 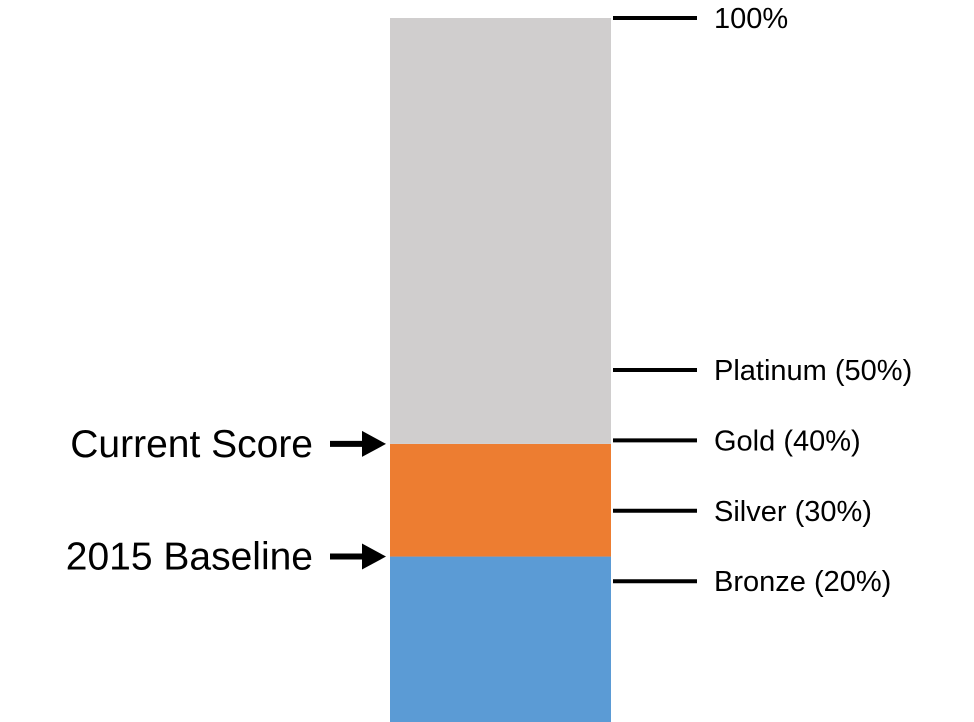 I want to click on threshold-label: Platinum (50%), so click(x=813, y=371).